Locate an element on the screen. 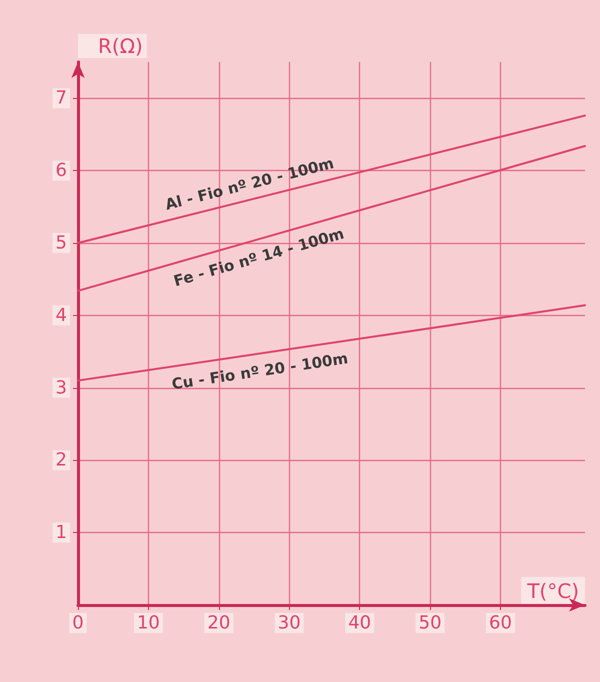  x-tick-label: 50 is located at coordinates (430, 623).